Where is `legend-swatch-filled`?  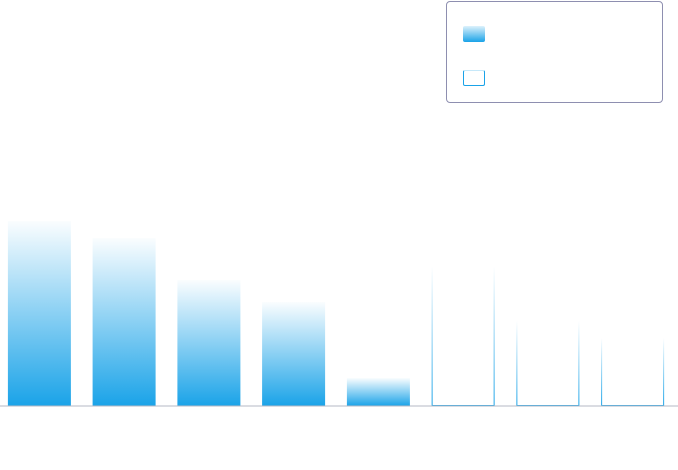
legend-swatch-filled is located at coordinates (474, 34).